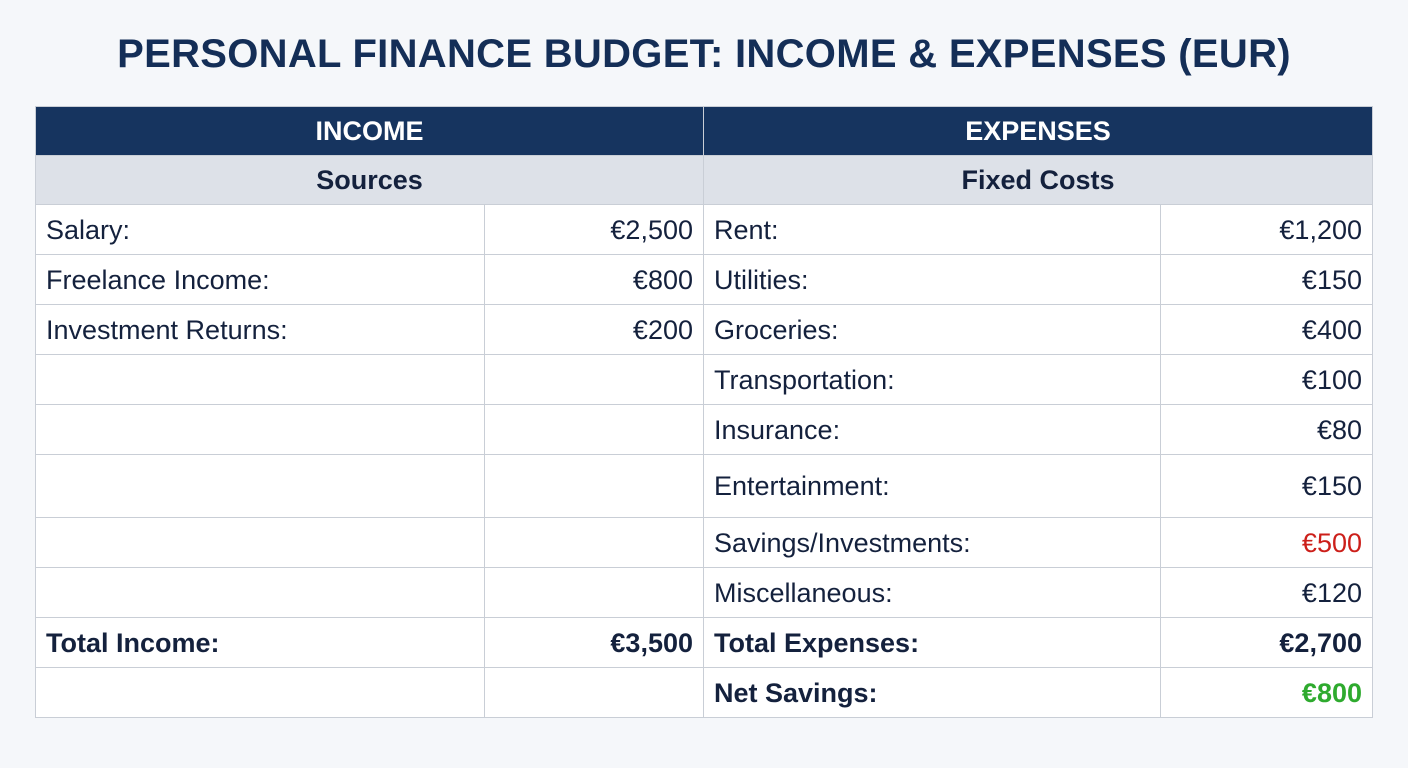 This screenshot has height=768, width=1408. Describe the element at coordinates (369, 131) in the screenshot. I see `income-header: INCOME` at that location.